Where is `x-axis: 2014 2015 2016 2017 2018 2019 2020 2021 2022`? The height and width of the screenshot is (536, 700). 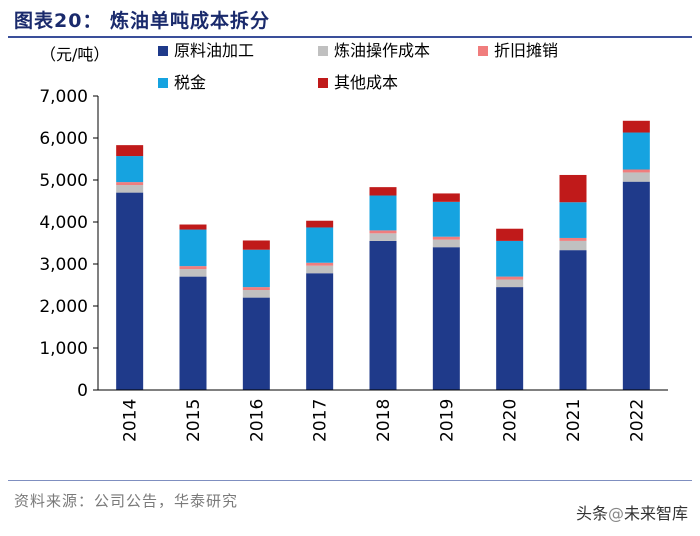
x-axis: 2014 2015 2016 2017 2018 2019 2020 2021 2022 is located at coordinates (383, 415).